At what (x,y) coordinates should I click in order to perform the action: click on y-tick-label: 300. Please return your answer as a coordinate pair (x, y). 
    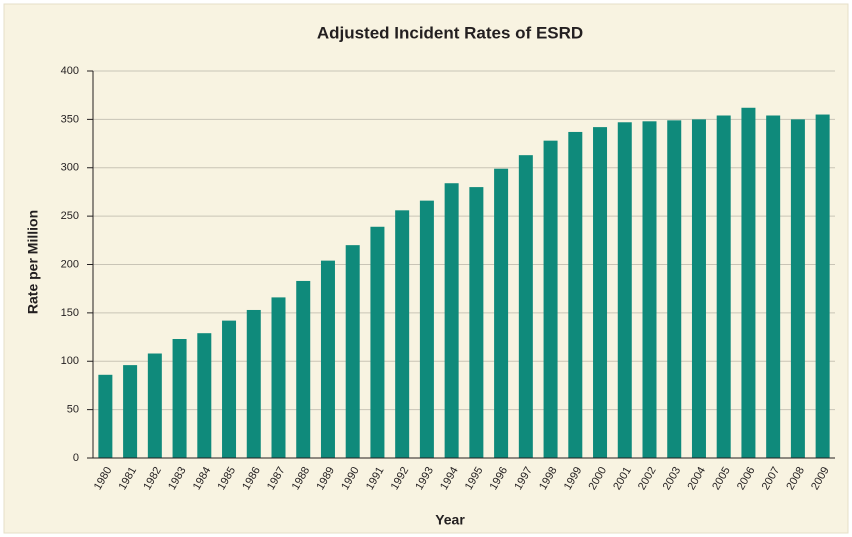
    Looking at the image, I should click on (70, 168).